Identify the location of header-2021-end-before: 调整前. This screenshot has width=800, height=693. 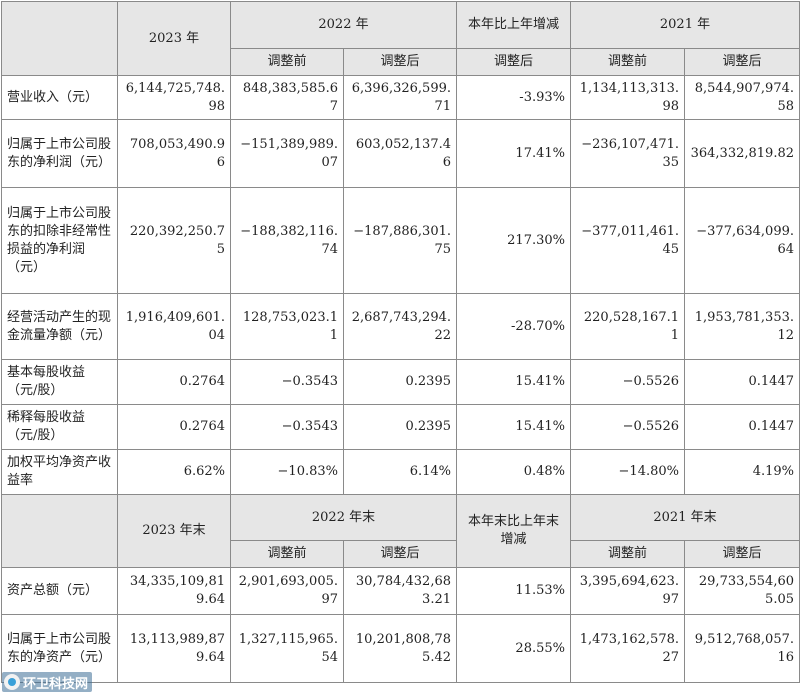
(627, 554).